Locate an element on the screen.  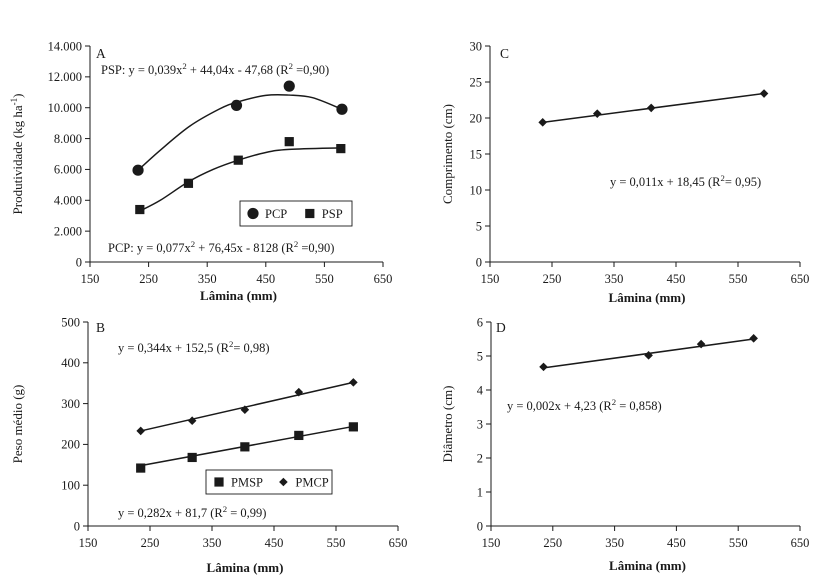
y-tick-label: 100 is located at coordinates (70, 486).